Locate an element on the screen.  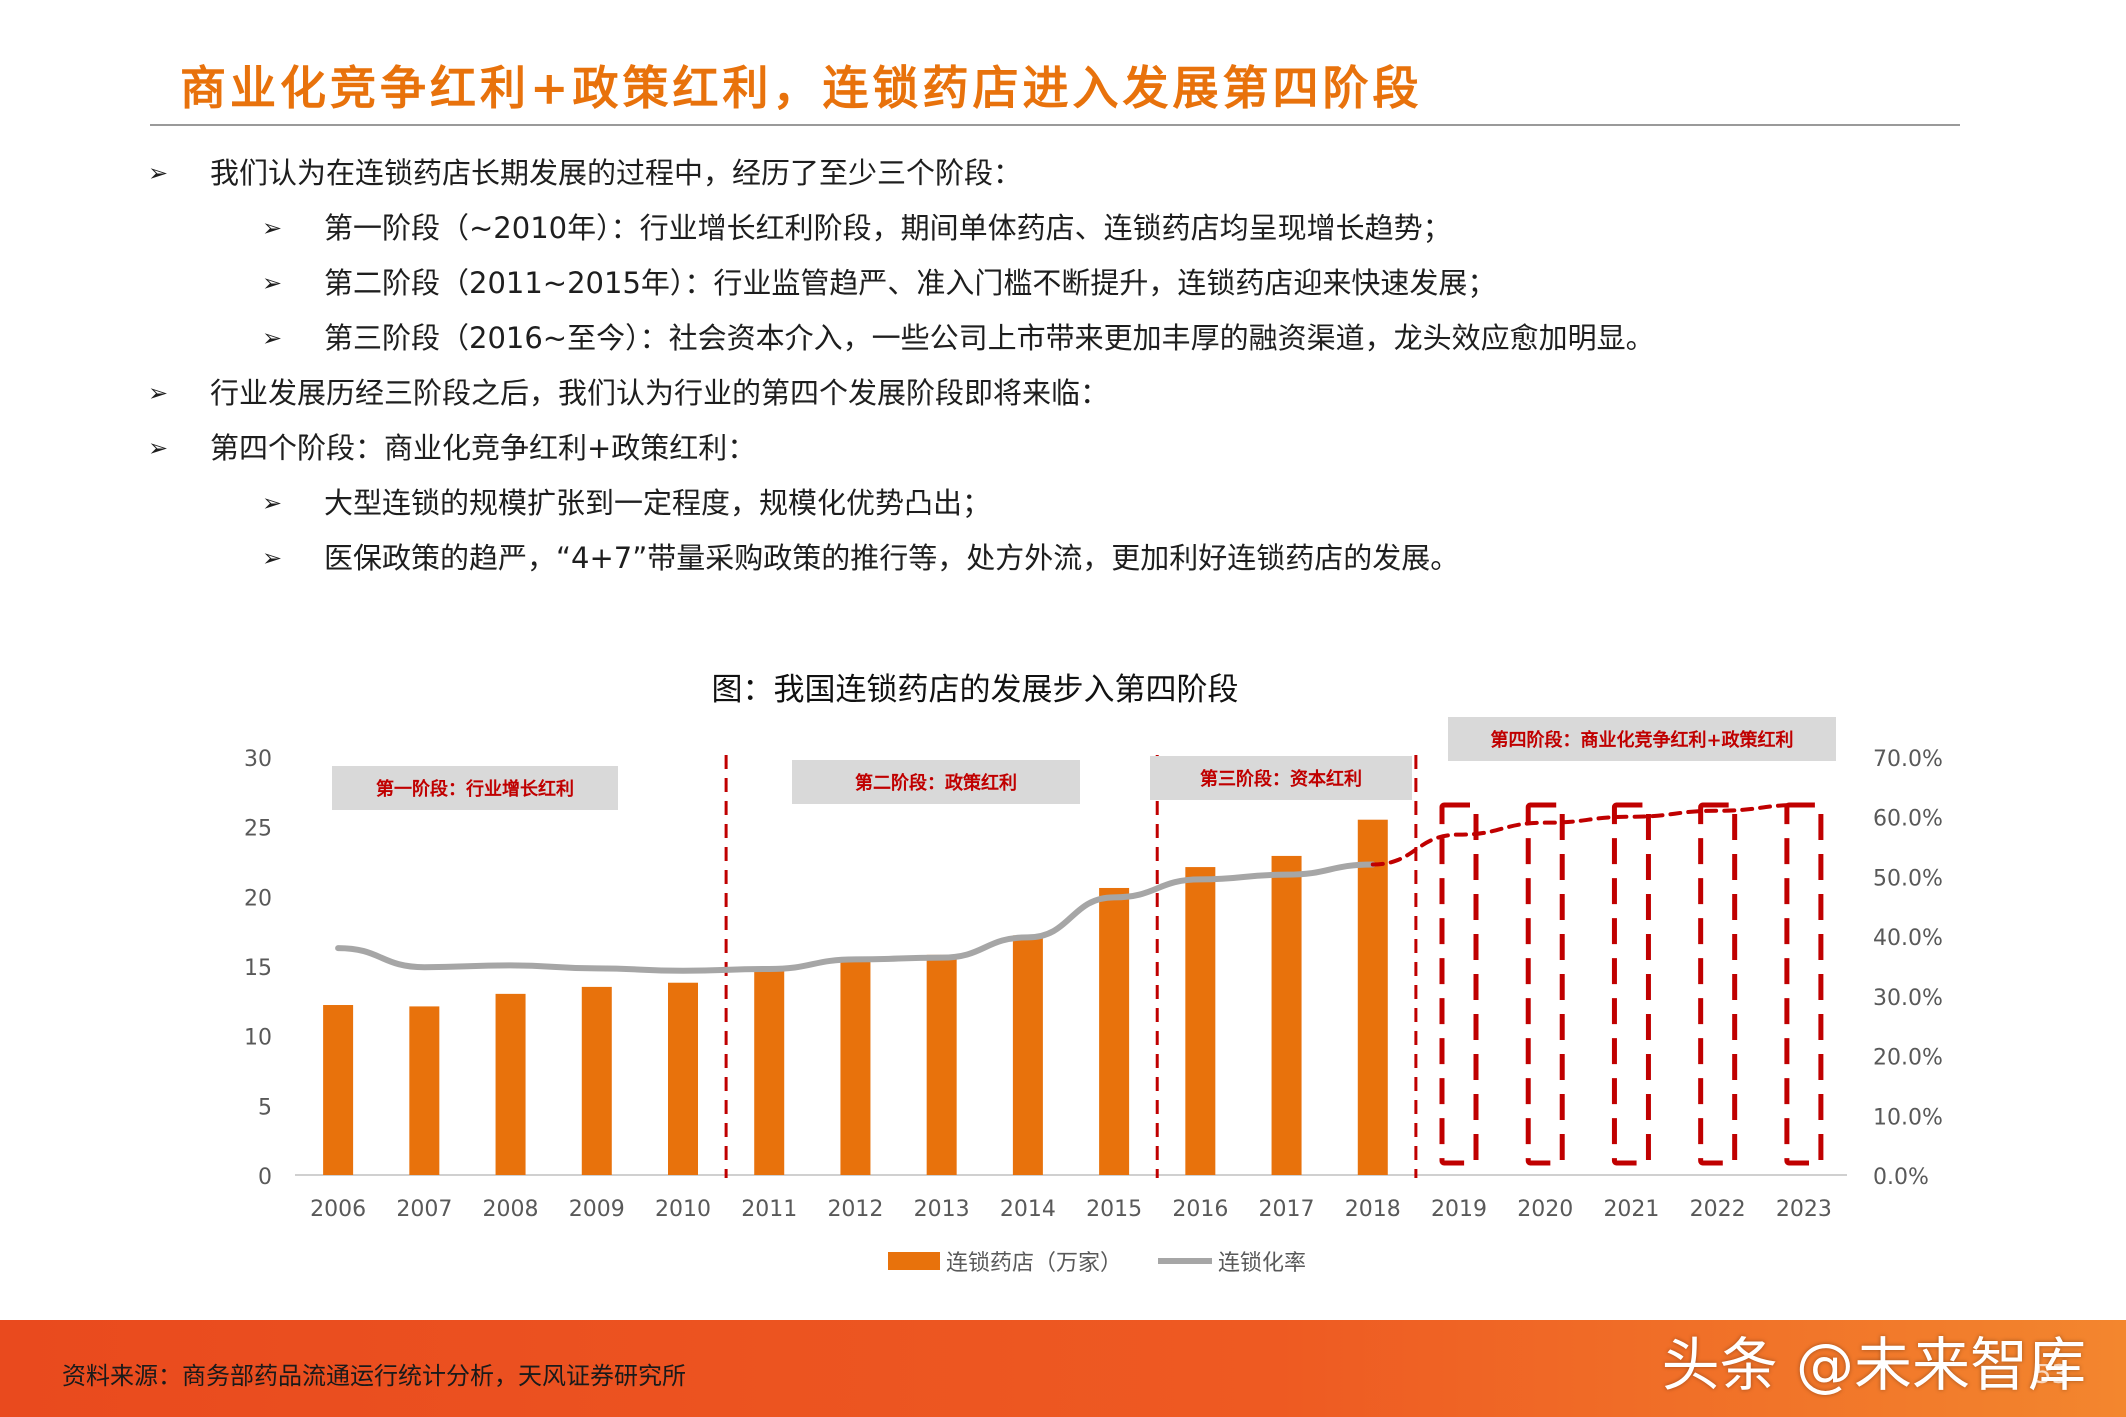
bullet-text: 我们认为在连锁药店长期发展的过程中，经历了至少三个阶段： is located at coordinates (616, 173).